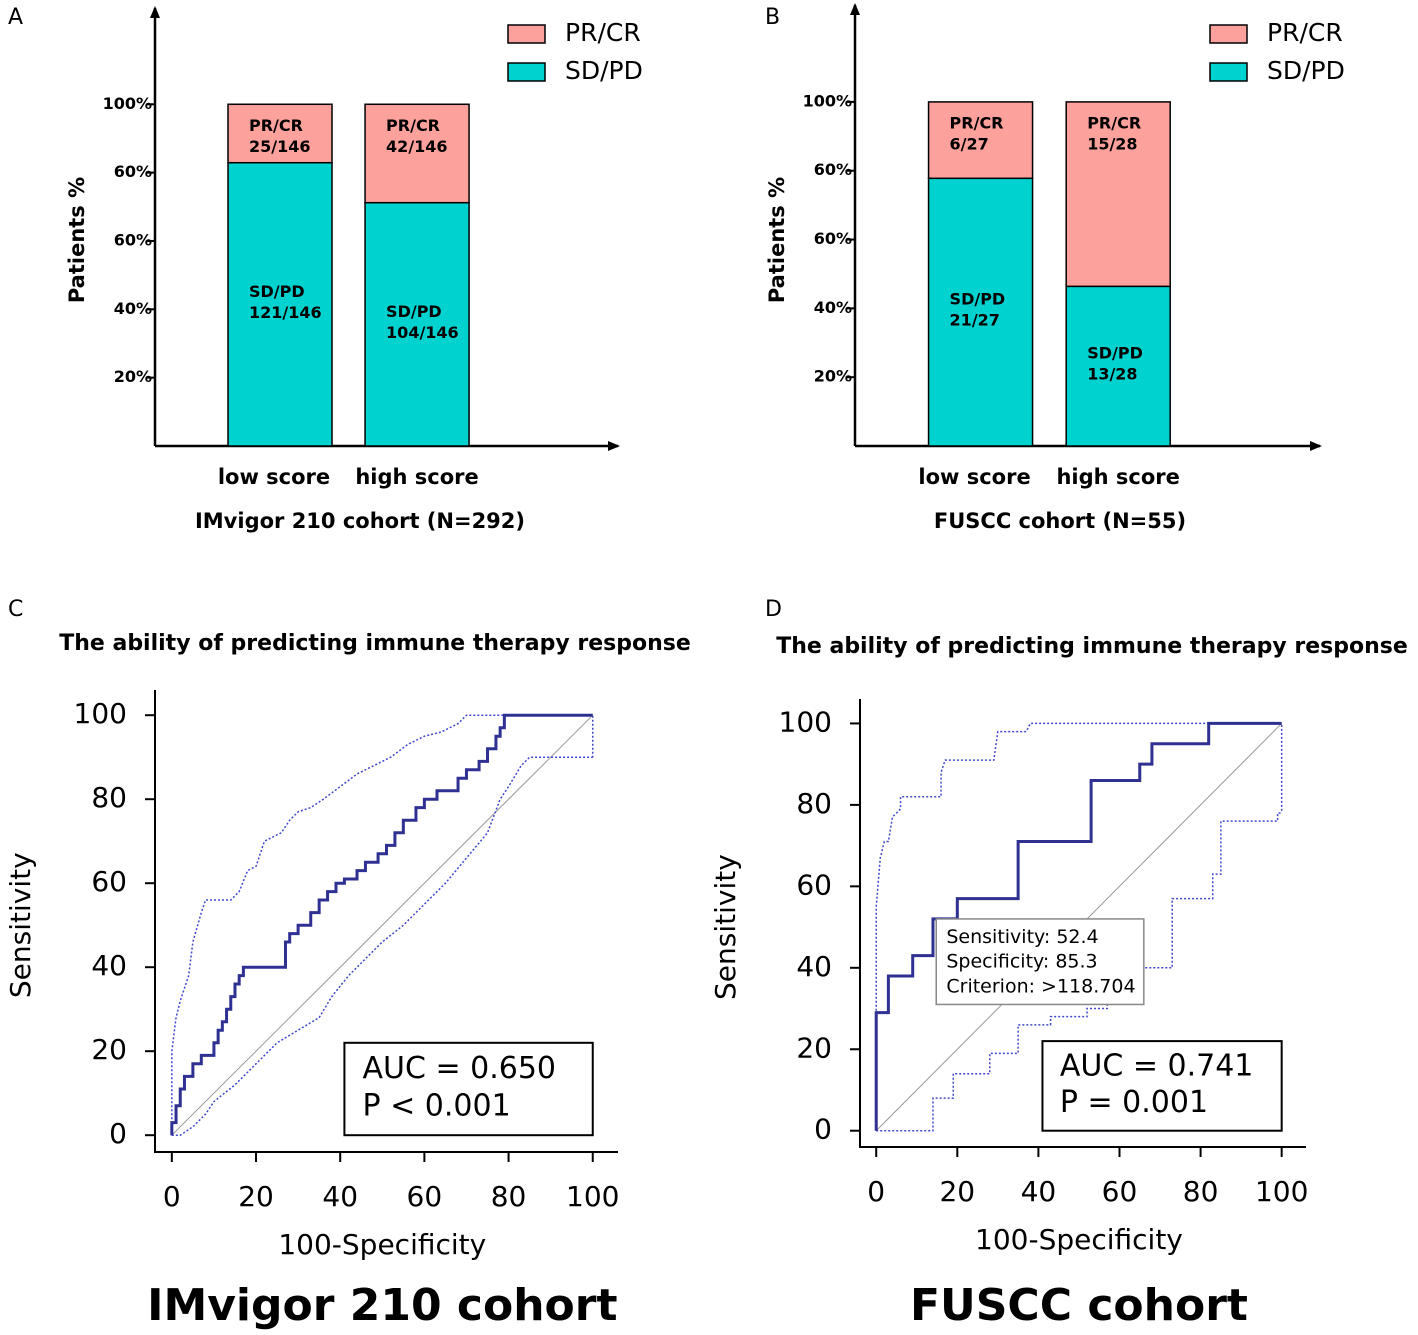 The image size is (1418, 1335). What do you see at coordinates (1079, 1305) in the screenshot?
I see `cohort-caption: FUSCC cohort` at bounding box center [1079, 1305].